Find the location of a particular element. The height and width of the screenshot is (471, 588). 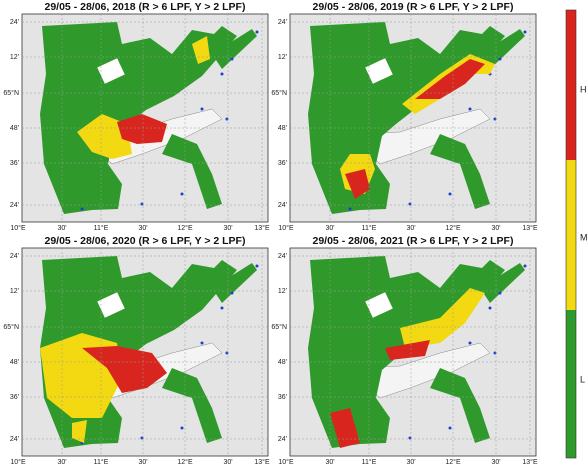

colorbar-label: L is located at coordinates (582, 379).